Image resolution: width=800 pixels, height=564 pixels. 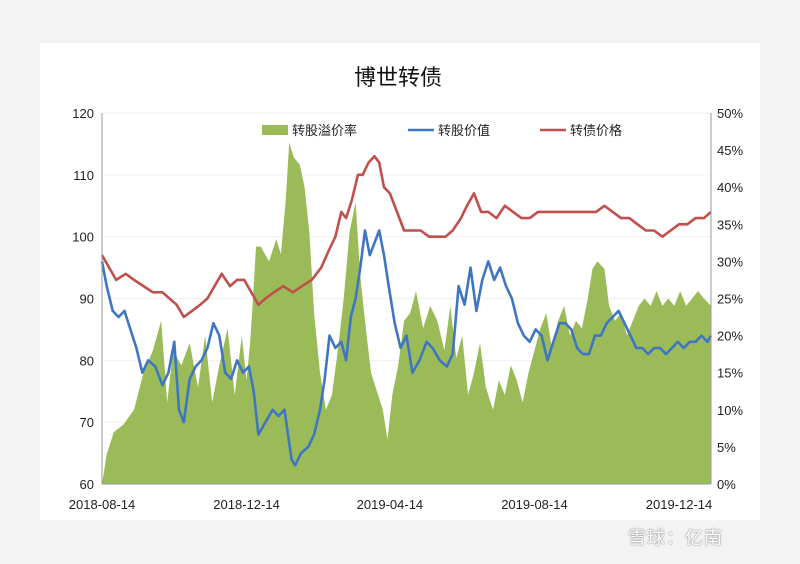 What do you see at coordinates (87, 484) in the screenshot?
I see `y-left-tick-label: 60` at bounding box center [87, 484].